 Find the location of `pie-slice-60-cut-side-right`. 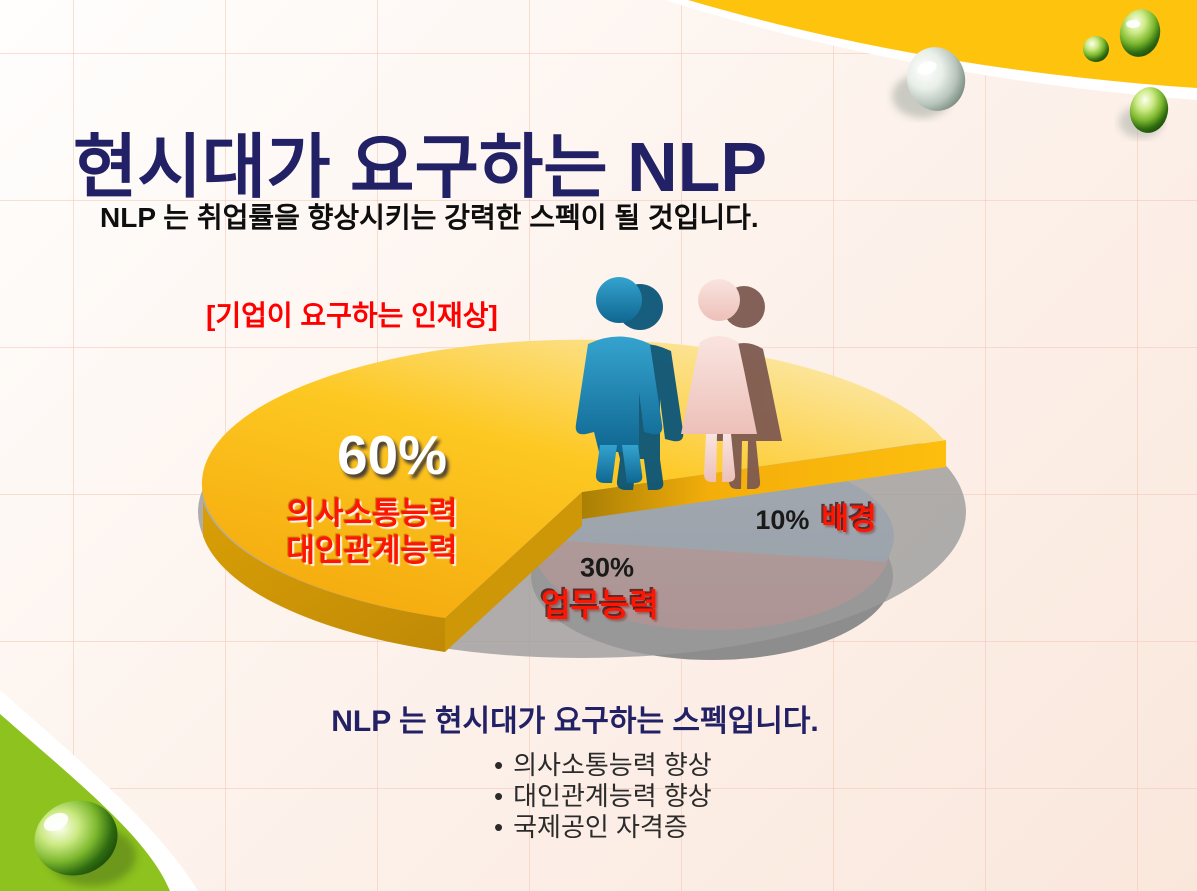

pie-slice-60-cut-side-right is located at coordinates (764, 479).